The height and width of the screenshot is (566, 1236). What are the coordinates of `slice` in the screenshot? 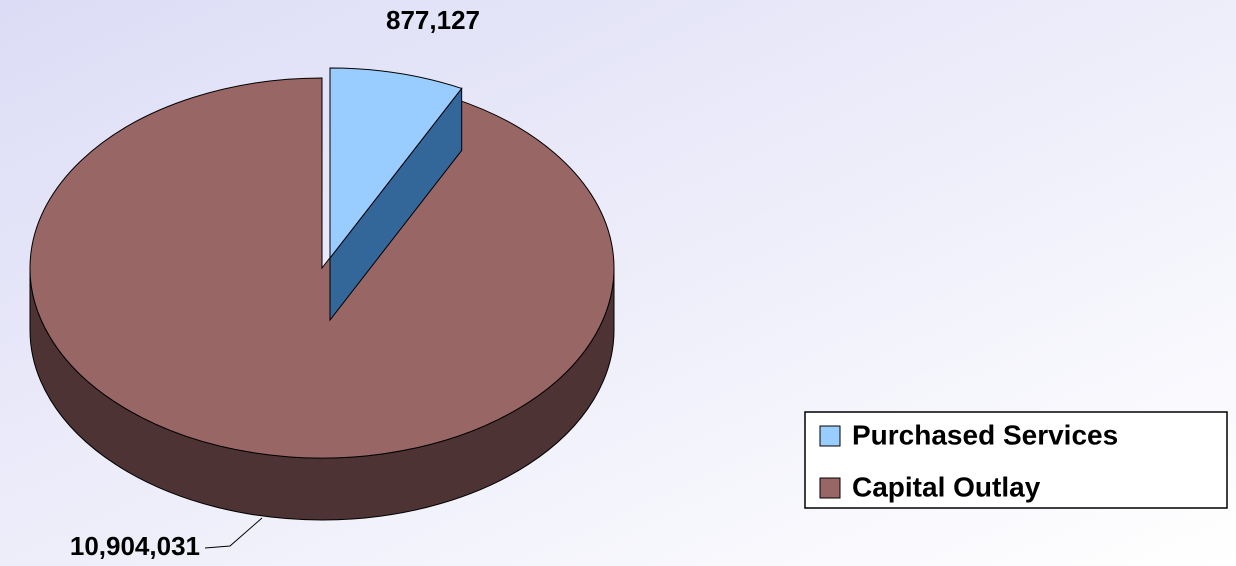 It's located at (396, 194).